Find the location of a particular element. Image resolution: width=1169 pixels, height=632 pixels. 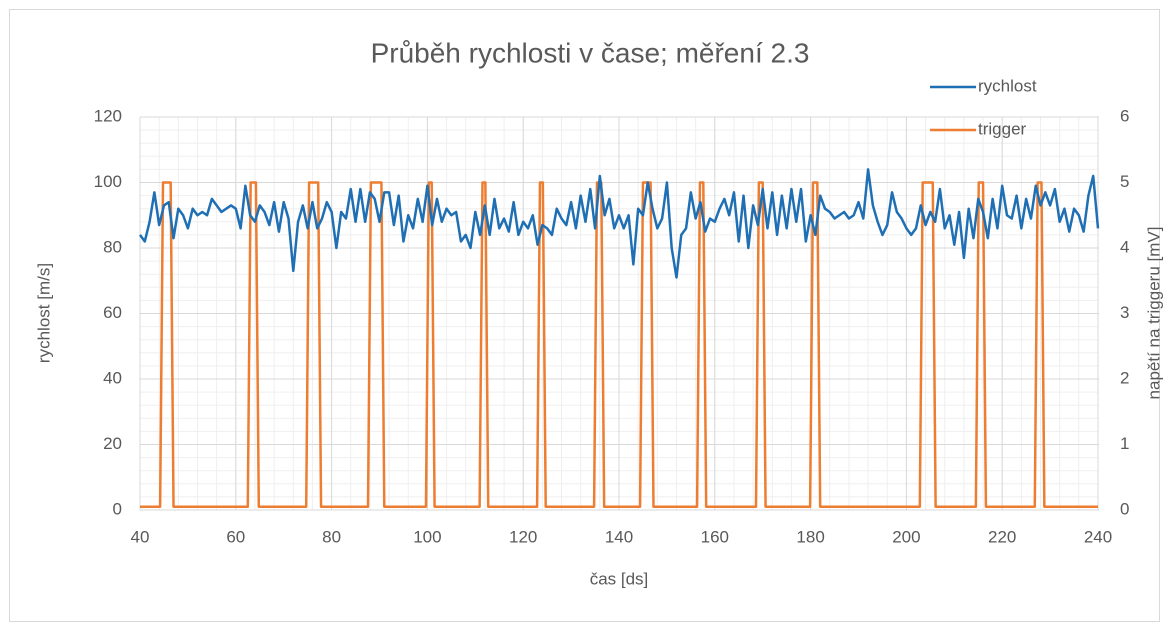

x-tick-label: 120 is located at coordinates (523, 536).